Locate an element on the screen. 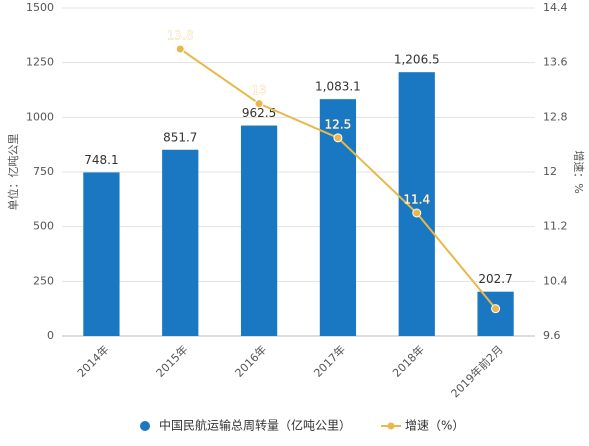 The image size is (589, 446). y2-tick-label: 14.4 is located at coordinates (555, 7).